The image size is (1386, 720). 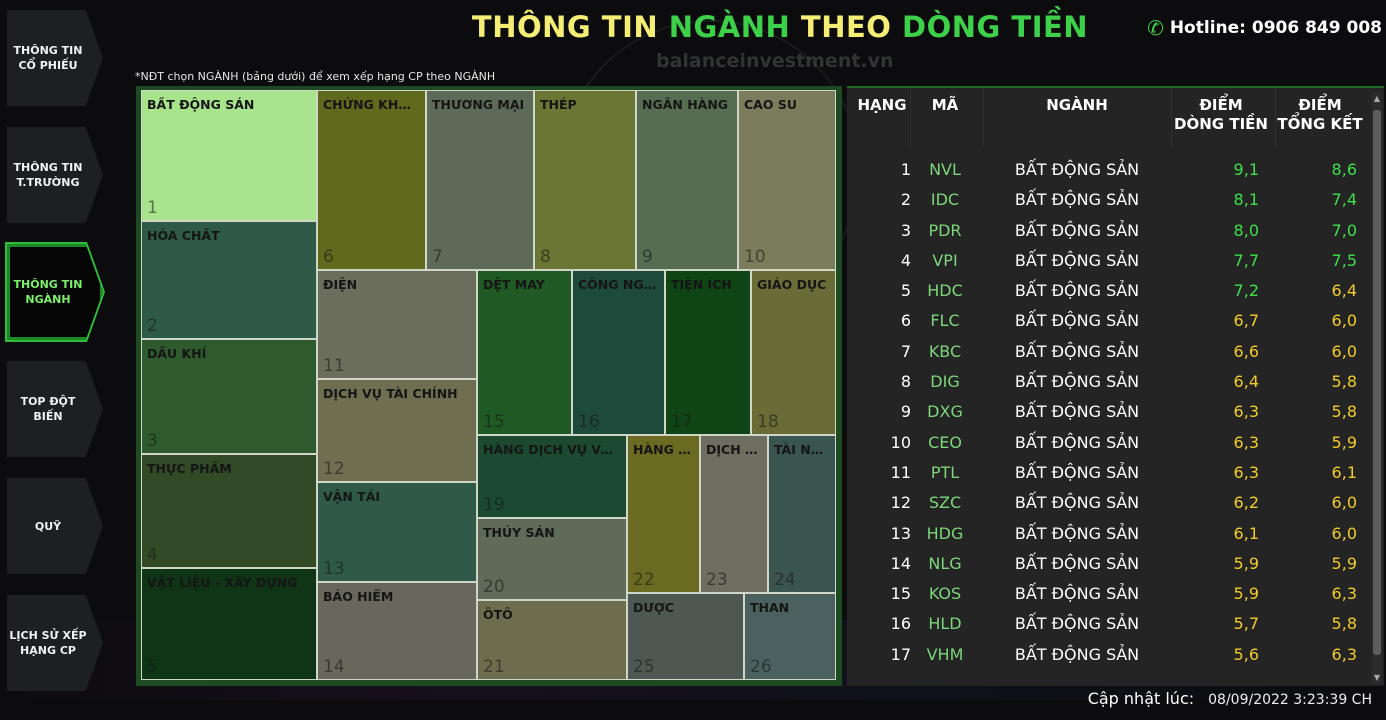 I want to click on tile-number: 9, so click(x=647, y=257).